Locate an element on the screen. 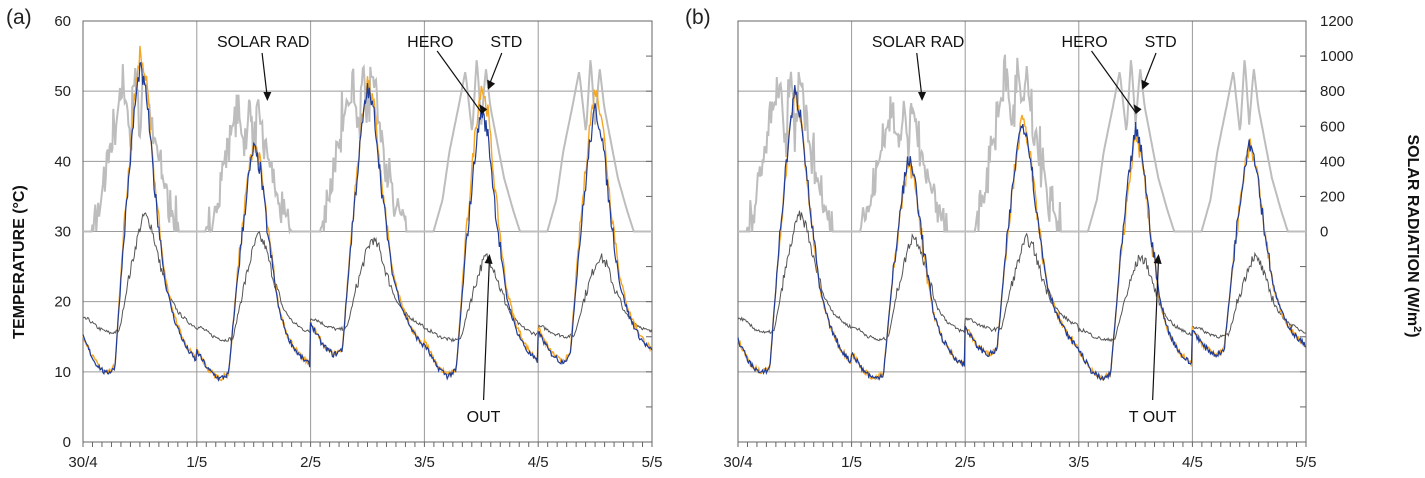  annotation-out: T OUT is located at coordinates (1153, 417).